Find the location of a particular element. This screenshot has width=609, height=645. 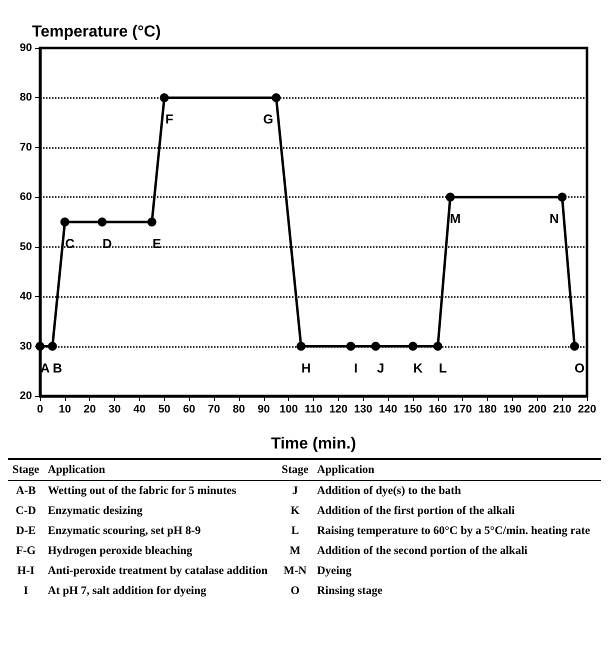

x-tick-label: 180 is located at coordinates (487, 410).